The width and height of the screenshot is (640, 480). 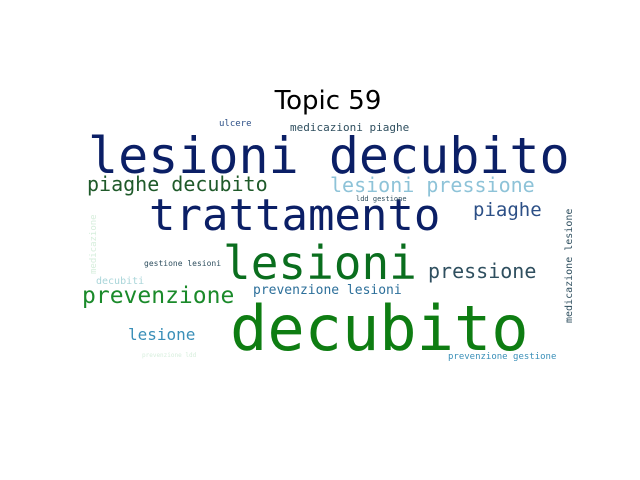 I want to click on word-ulcere: ulcere, so click(x=235, y=124).